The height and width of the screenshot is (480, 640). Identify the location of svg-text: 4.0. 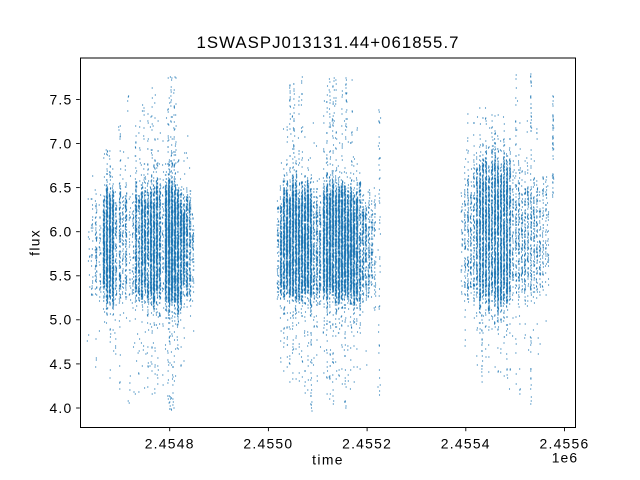
(60, 408).